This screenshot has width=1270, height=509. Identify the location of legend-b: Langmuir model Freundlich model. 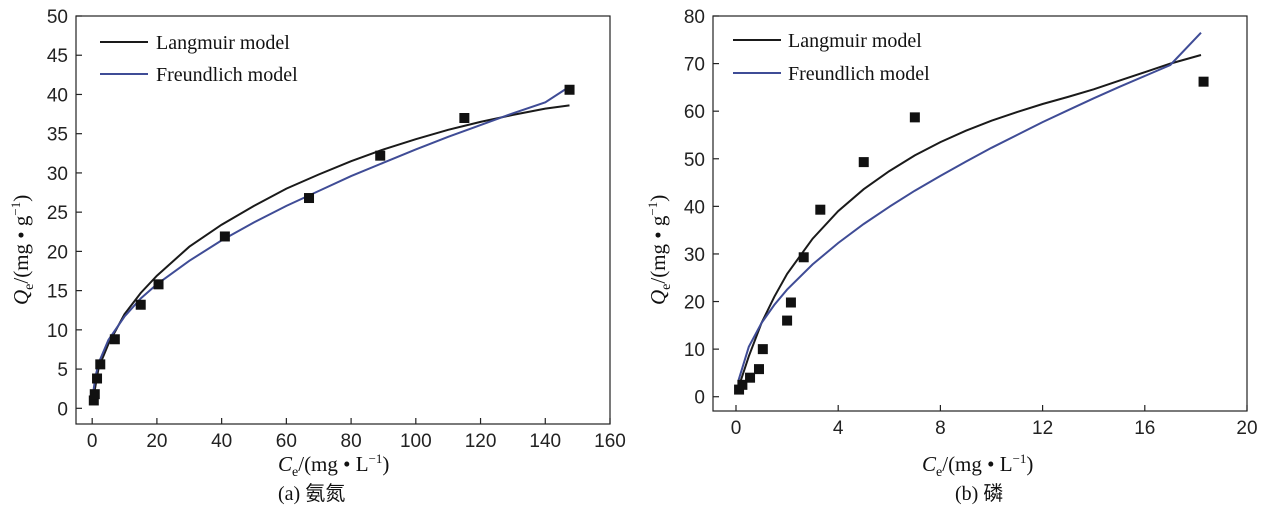
(831, 57).